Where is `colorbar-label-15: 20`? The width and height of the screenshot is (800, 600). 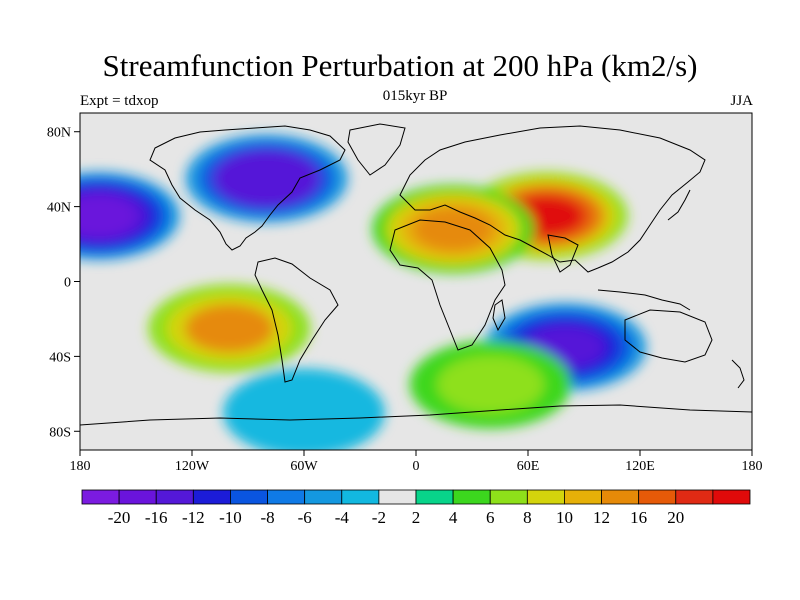
colorbar-label-15: 20 is located at coordinates (675, 517).